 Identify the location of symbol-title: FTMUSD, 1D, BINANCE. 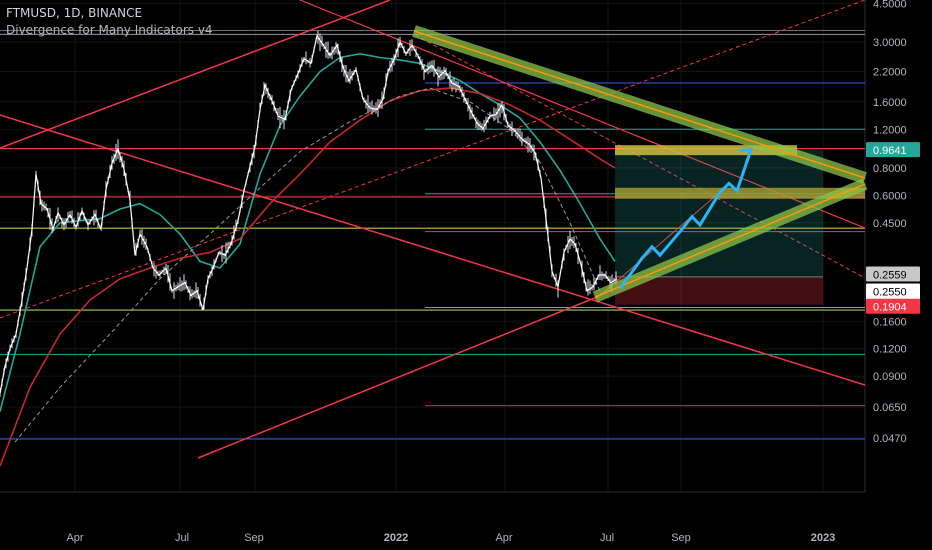
(74, 13).